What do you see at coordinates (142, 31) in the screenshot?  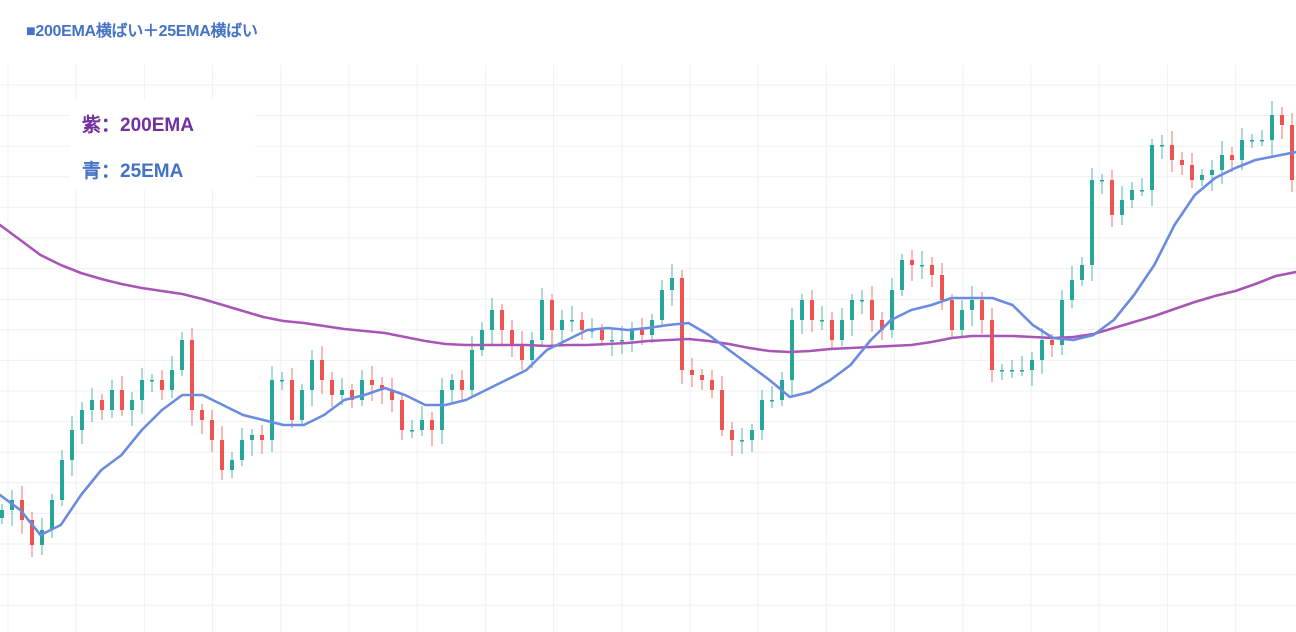 I see `chart-title: ■200EMA横ばい＋25EMA横ばい` at bounding box center [142, 31].